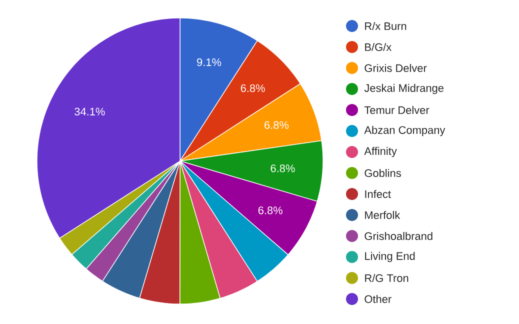 Image resolution: width=519 pixels, height=324 pixels. What do you see at coordinates (378, 299) in the screenshot?
I see `legend-label: Other` at bounding box center [378, 299].